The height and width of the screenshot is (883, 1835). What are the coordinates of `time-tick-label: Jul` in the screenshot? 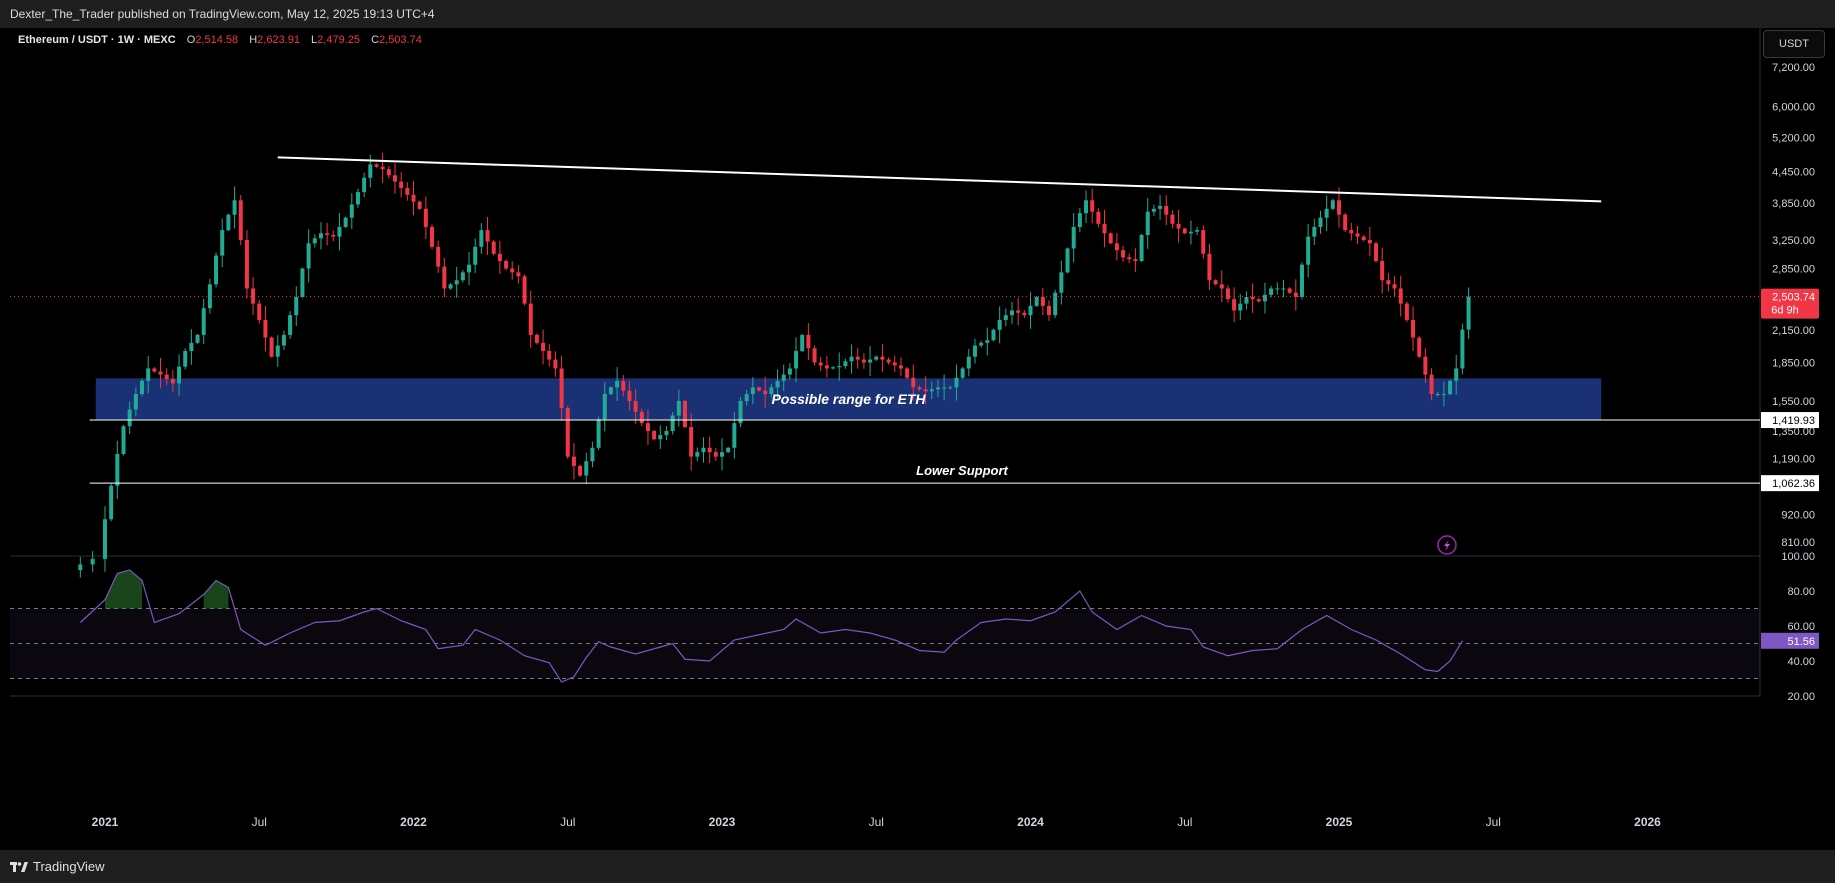 It's located at (876, 822).